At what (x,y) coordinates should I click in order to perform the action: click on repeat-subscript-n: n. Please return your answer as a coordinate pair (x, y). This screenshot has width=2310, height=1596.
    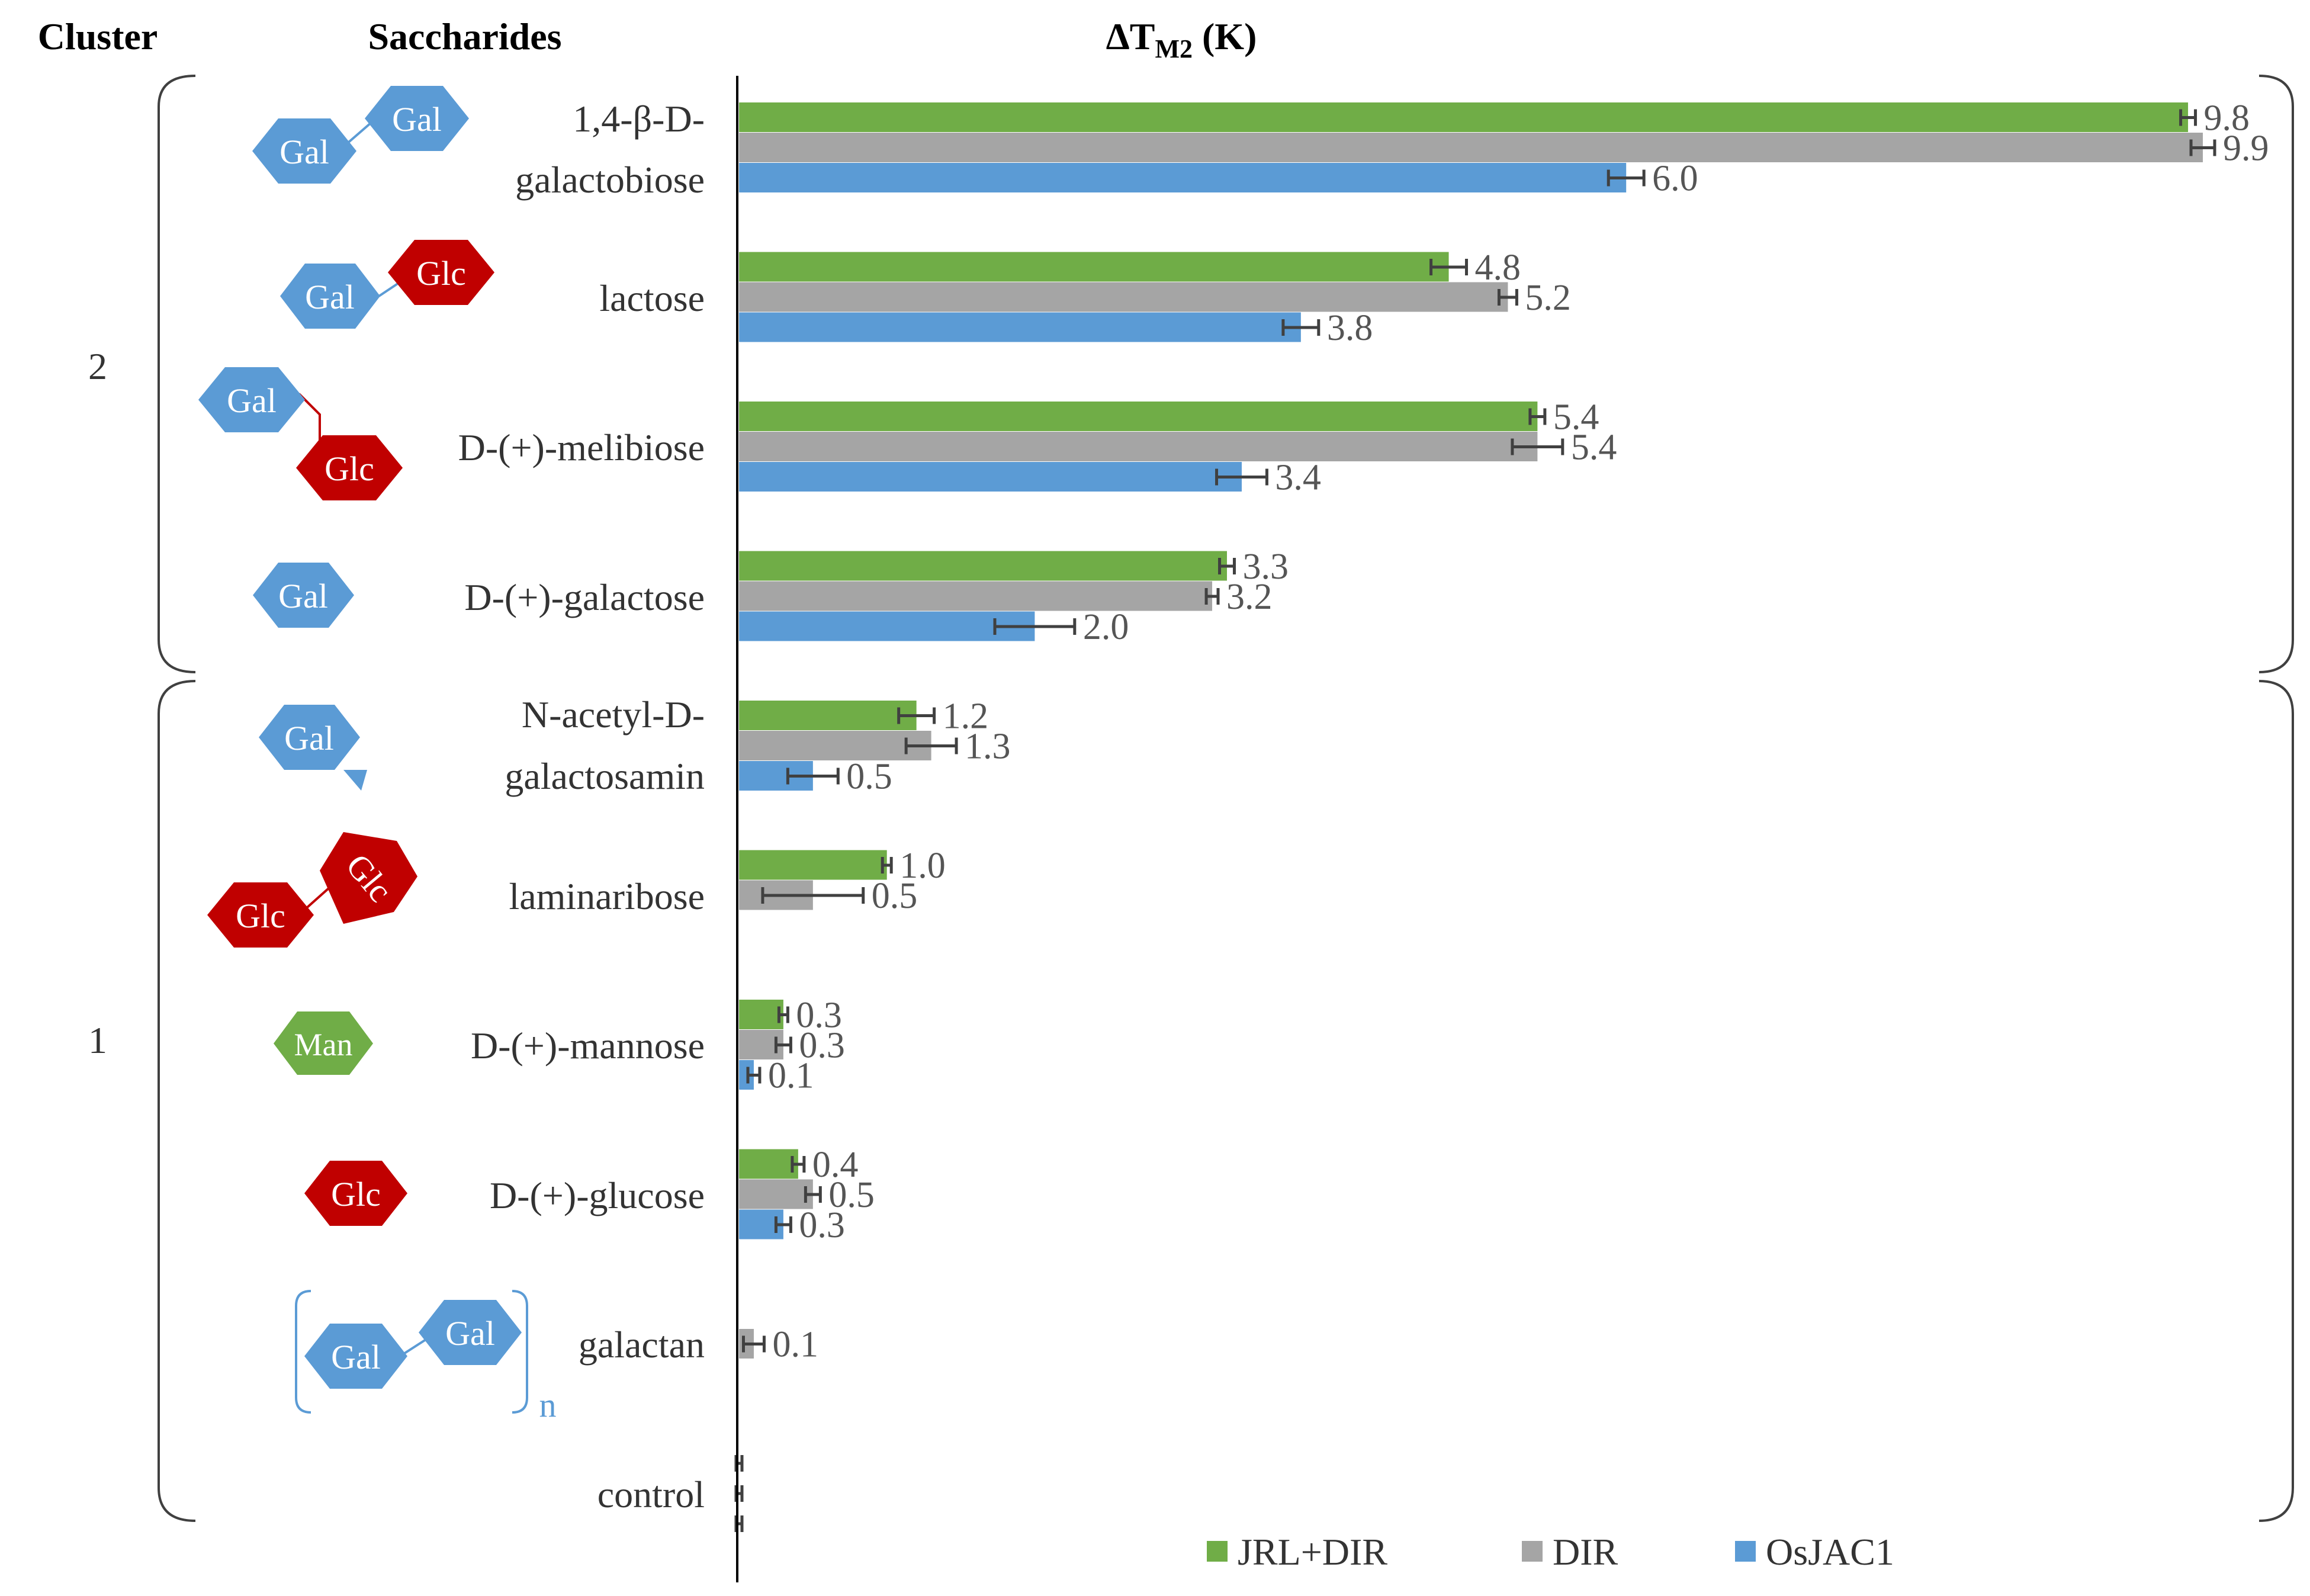
    Looking at the image, I should click on (548, 1405).